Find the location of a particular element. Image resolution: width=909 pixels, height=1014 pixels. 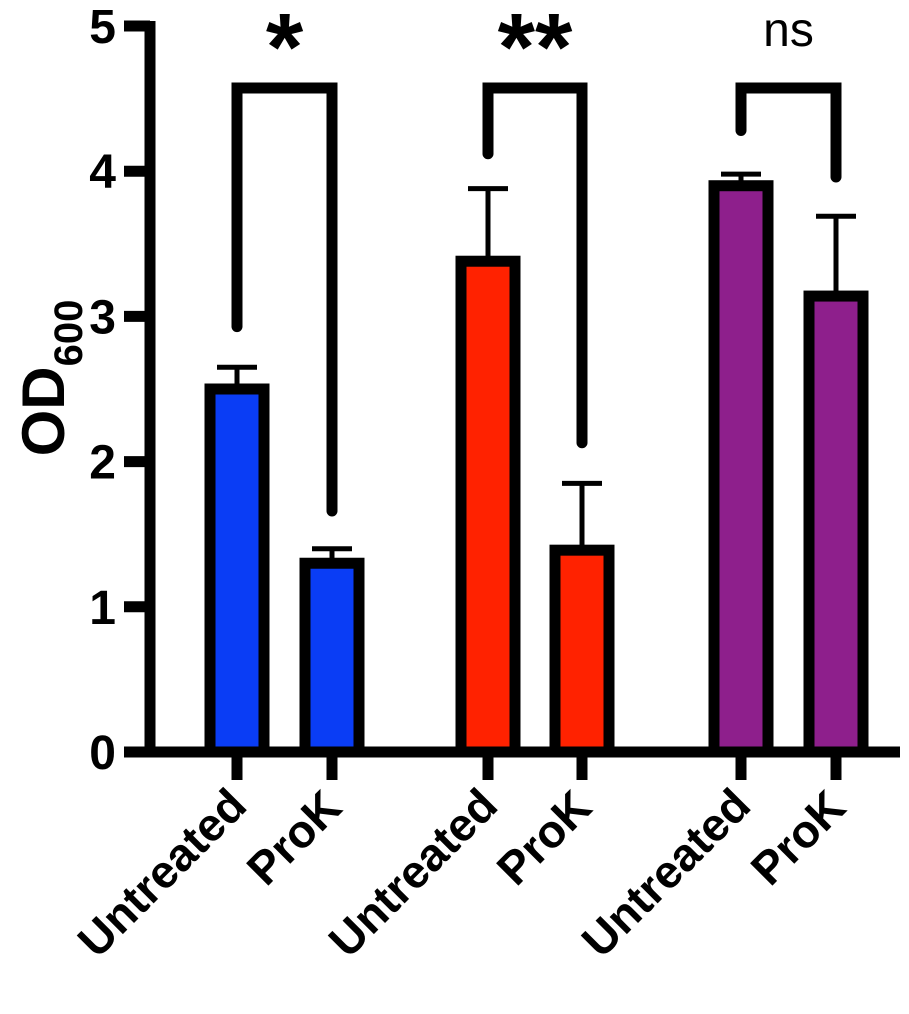

x-label-2: ProK is located at coordinates (294, 837).